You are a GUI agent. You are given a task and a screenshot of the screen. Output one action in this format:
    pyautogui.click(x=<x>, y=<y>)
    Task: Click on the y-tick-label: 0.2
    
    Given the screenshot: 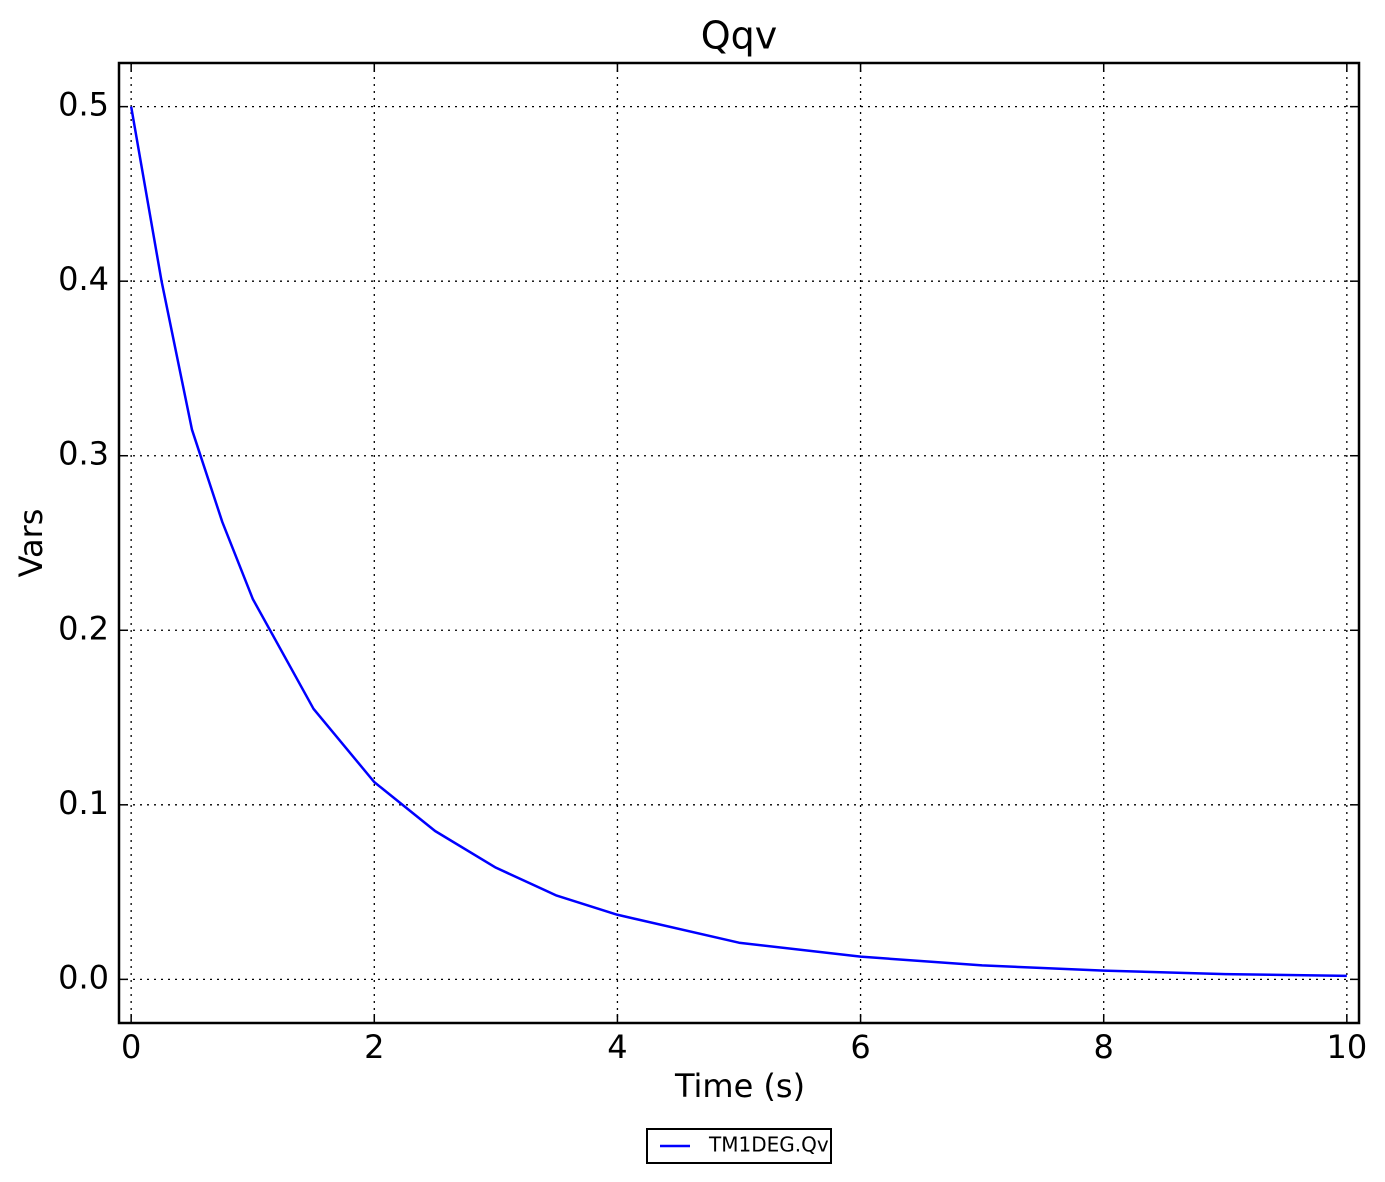 What is the action you would take?
    pyautogui.click(x=83, y=628)
    